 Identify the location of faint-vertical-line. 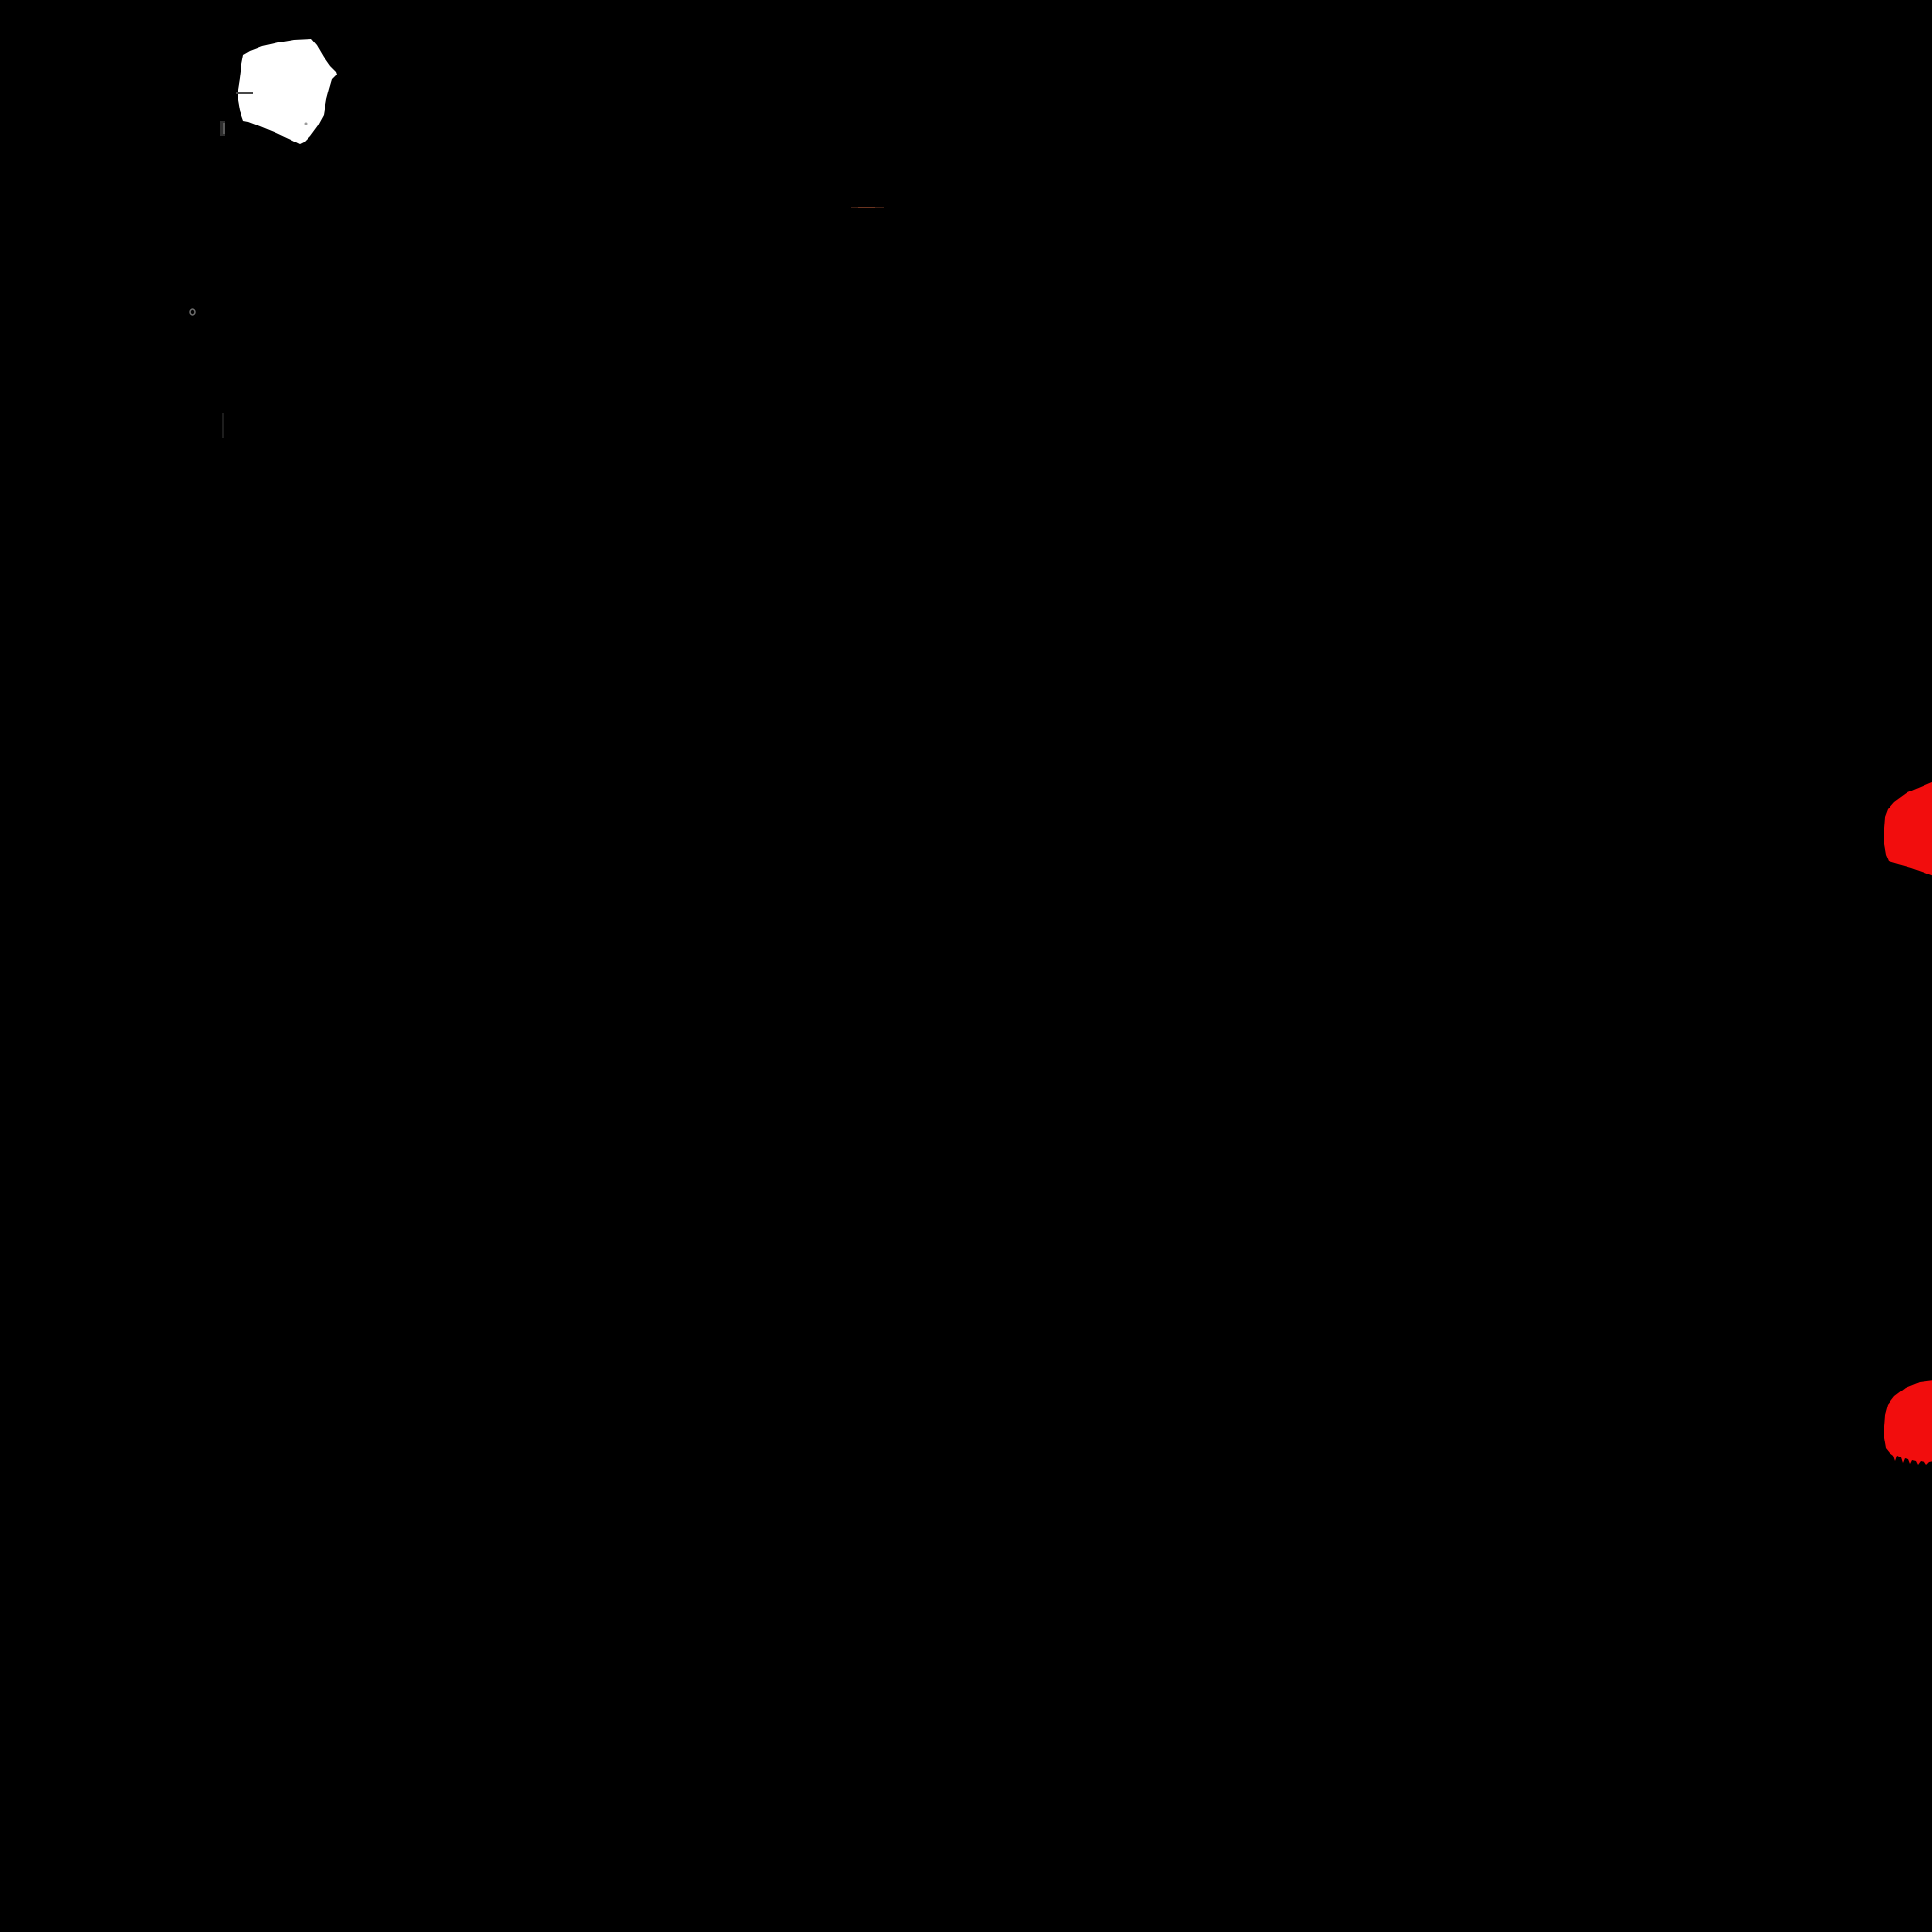
(223, 426).